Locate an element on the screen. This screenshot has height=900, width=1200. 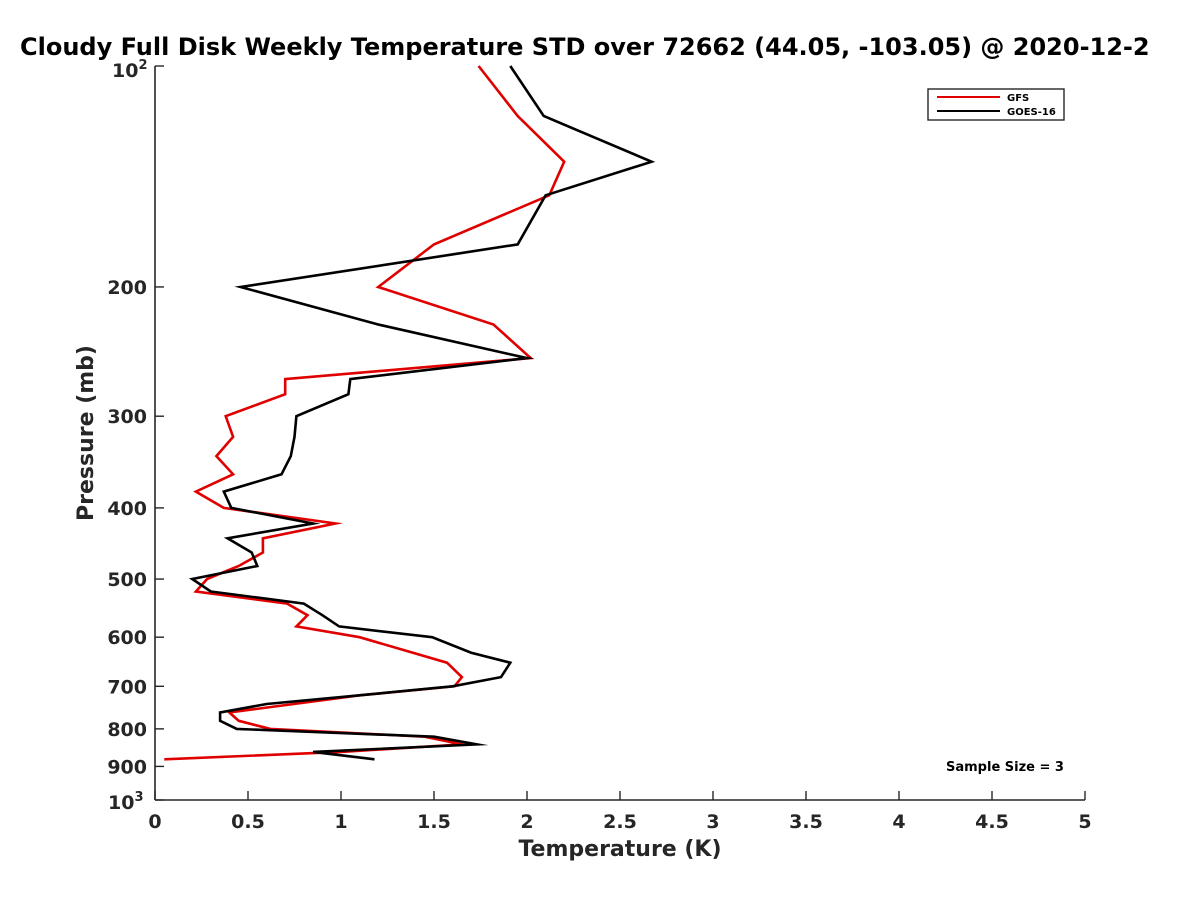
legend-label-gfs: GFS is located at coordinates (1018, 98).